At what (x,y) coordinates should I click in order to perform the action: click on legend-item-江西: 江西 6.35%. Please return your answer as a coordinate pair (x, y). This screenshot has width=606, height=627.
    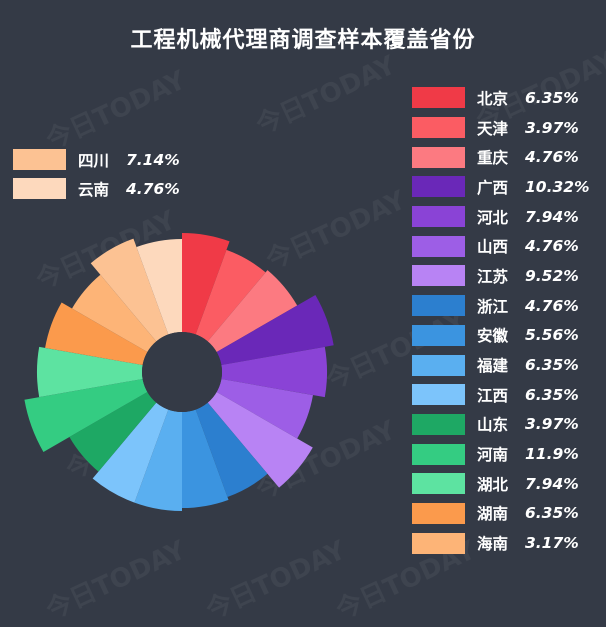
    Looking at the image, I should click on (501, 395).